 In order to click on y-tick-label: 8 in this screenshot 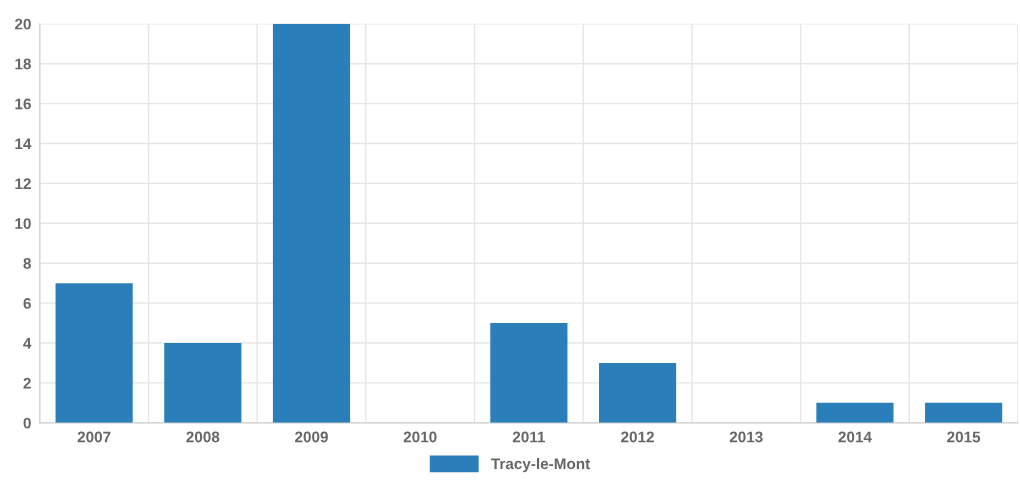, I will do `click(27, 263)`.